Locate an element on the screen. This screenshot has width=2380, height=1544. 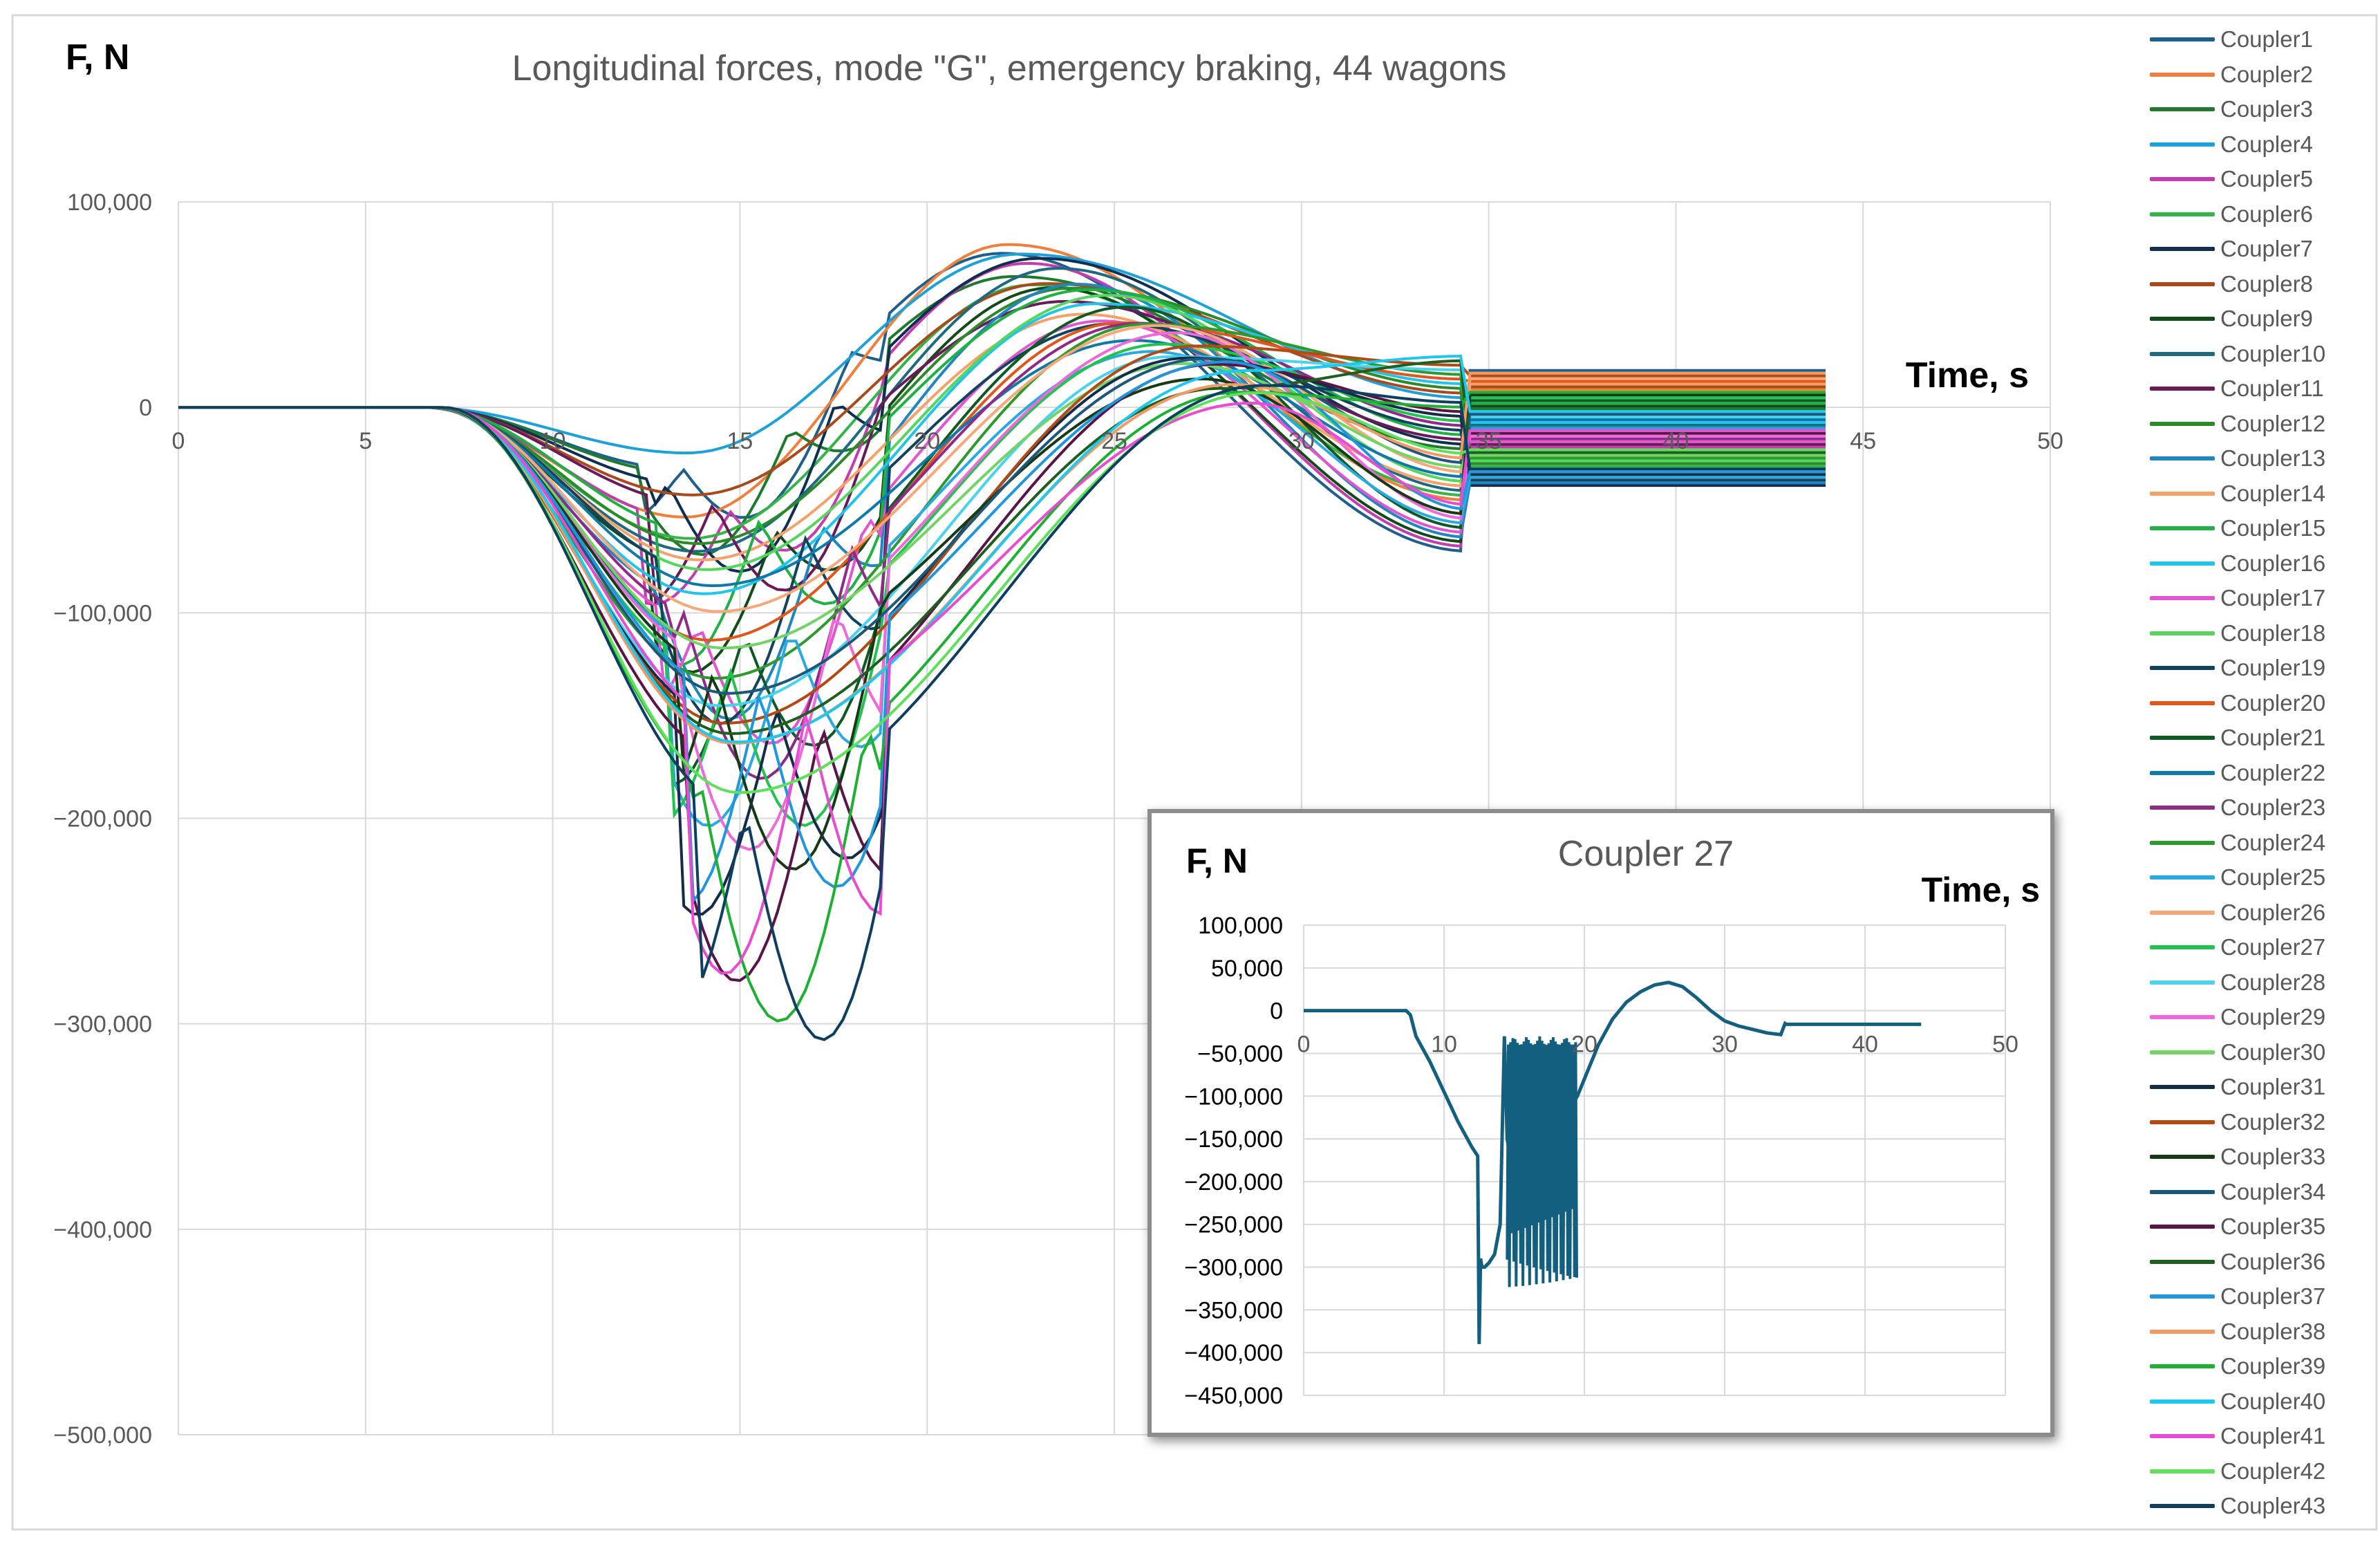
legend-item: Coupler2 is located at coordinates (2231, 74).